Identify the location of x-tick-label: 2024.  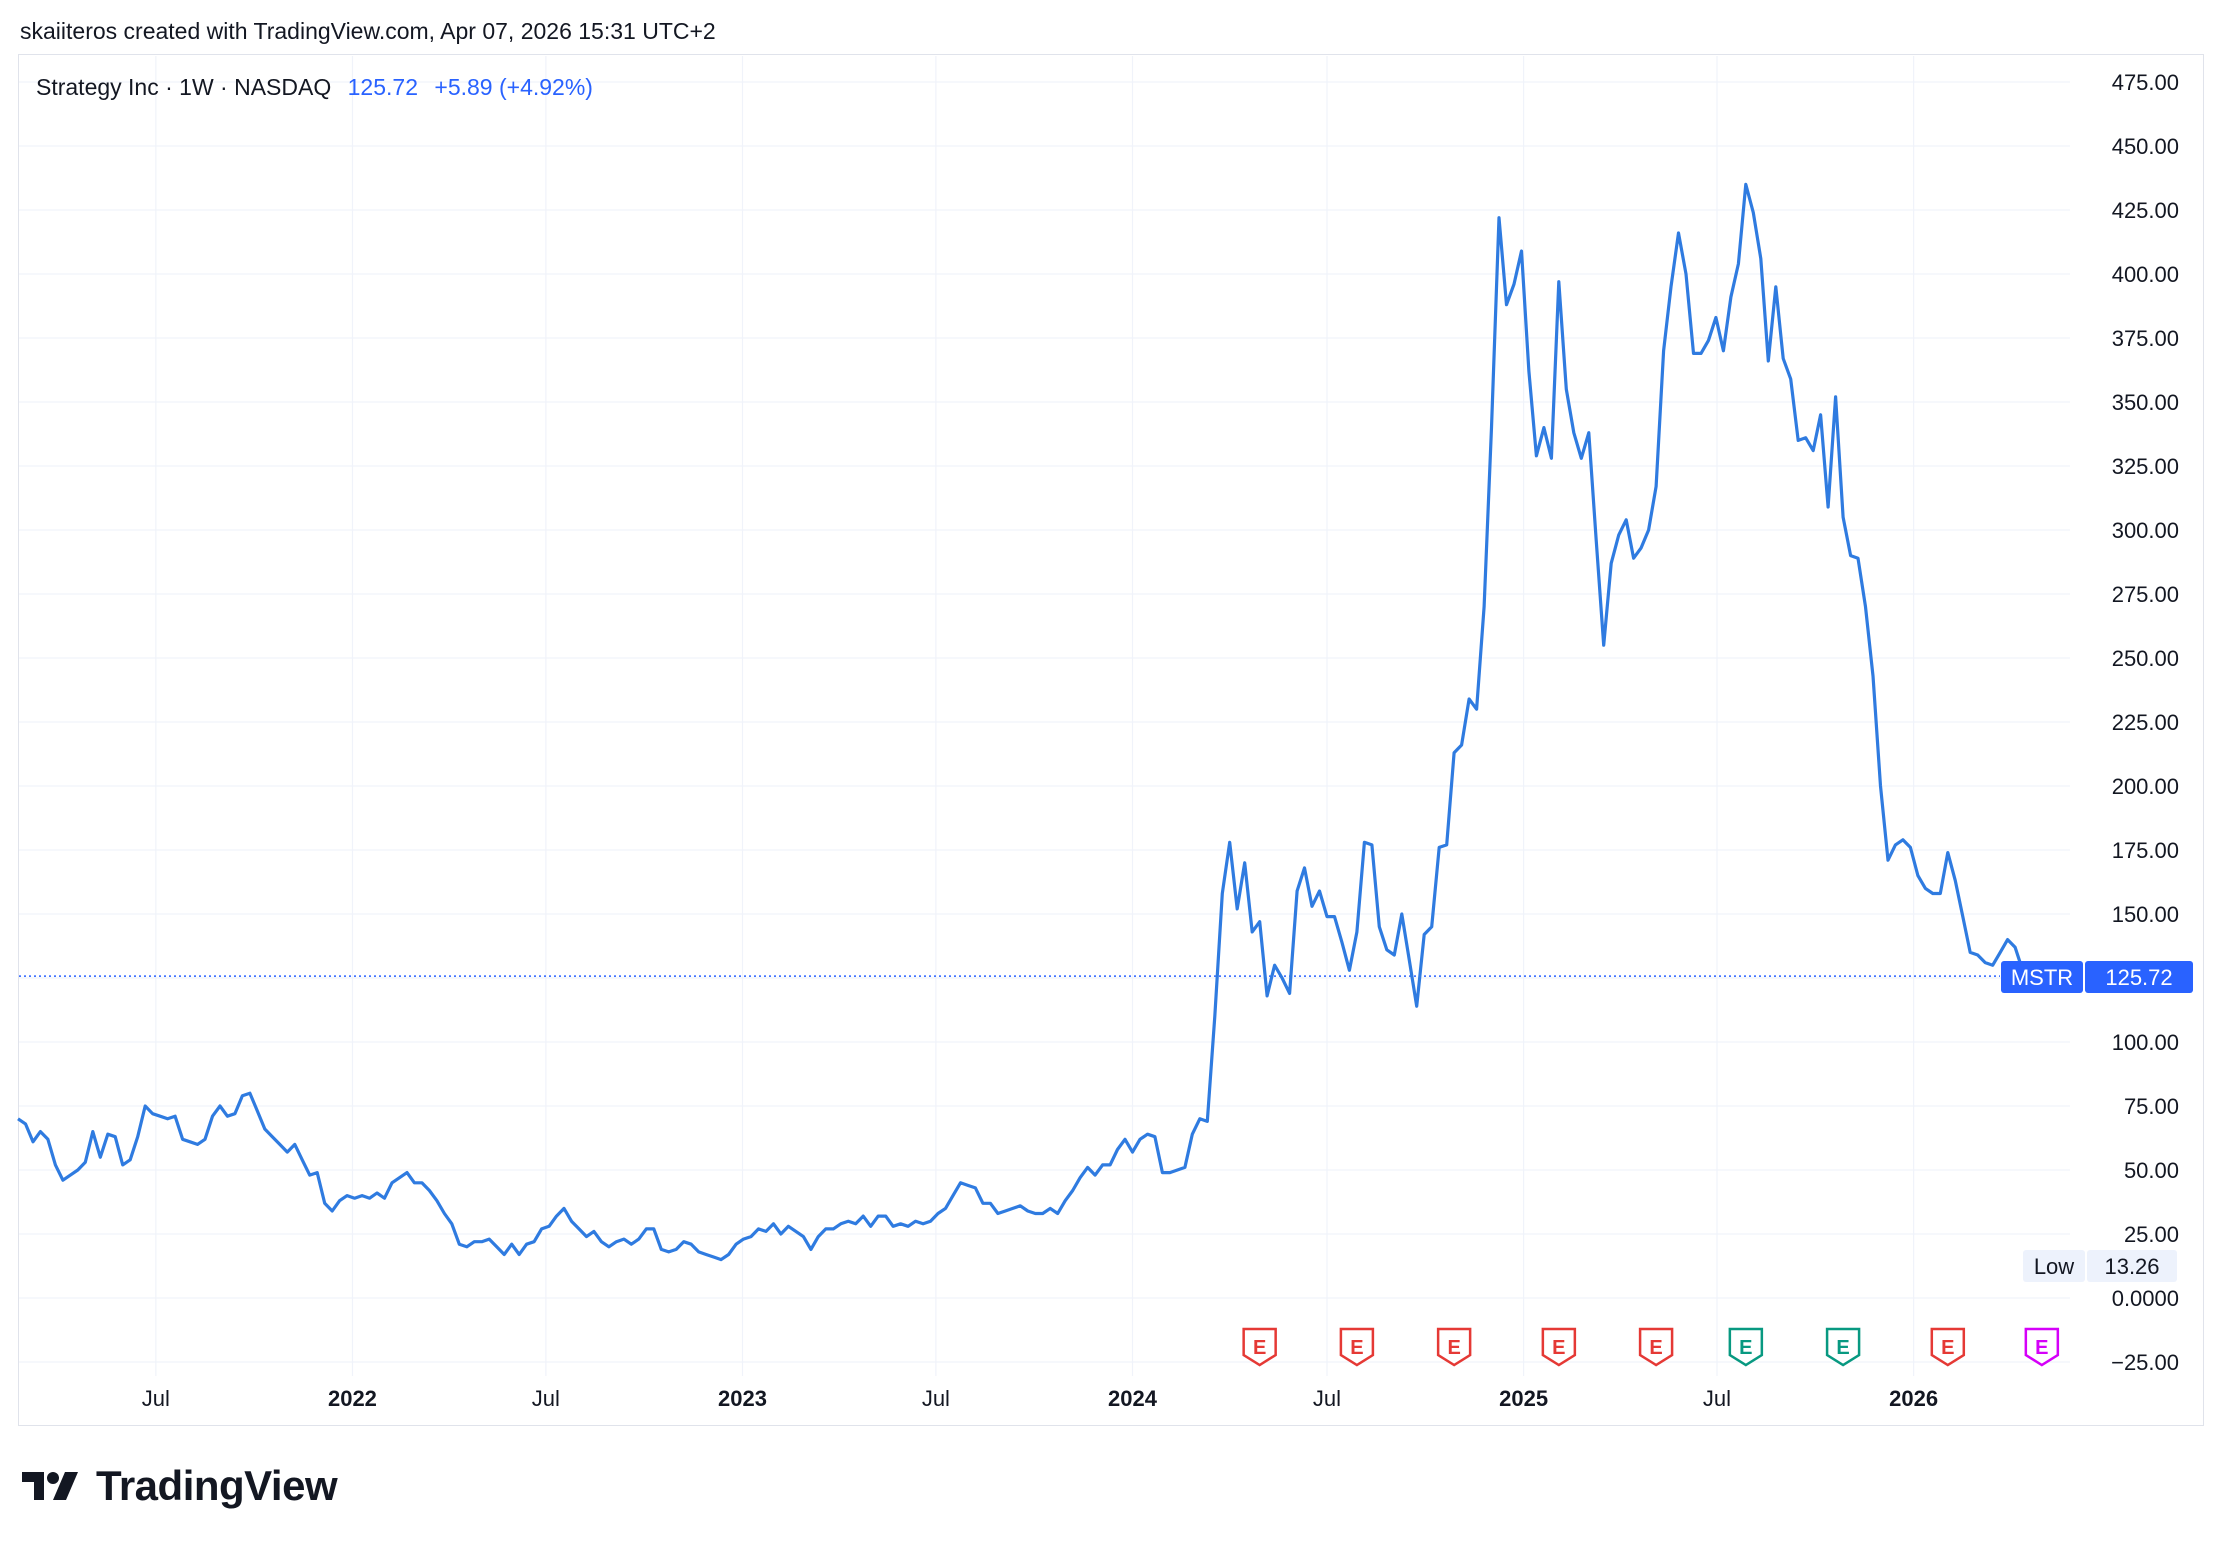
(1133, 1398).